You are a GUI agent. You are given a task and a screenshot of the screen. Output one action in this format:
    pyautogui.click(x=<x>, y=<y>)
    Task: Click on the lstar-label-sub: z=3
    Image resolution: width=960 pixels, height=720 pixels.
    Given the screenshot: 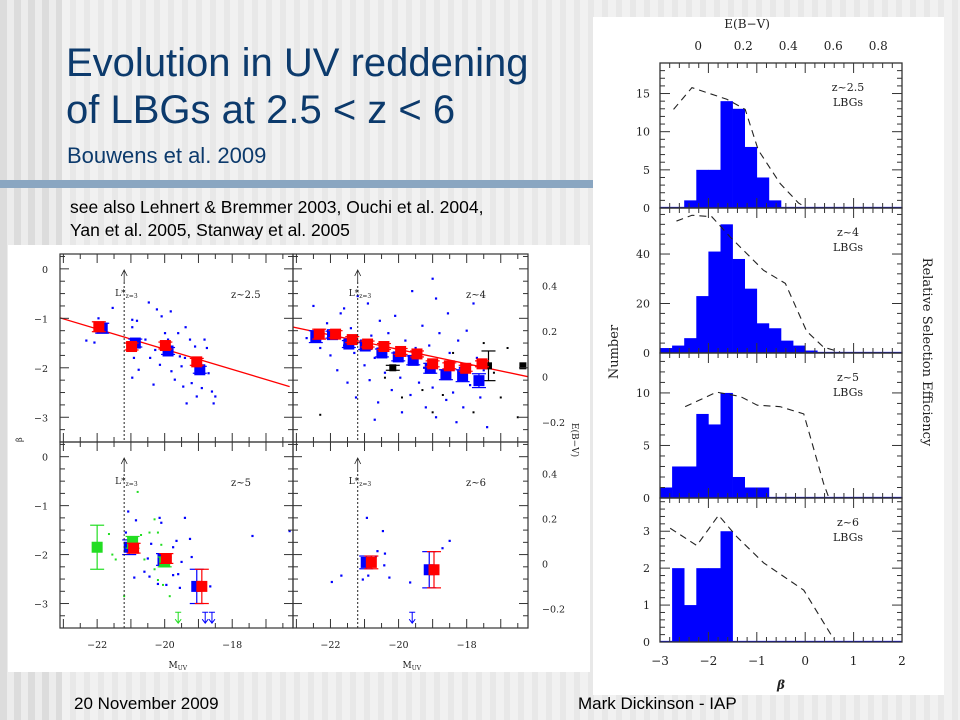 What is the action you would take?
    pyautogui.click(x=132, y=296)
    